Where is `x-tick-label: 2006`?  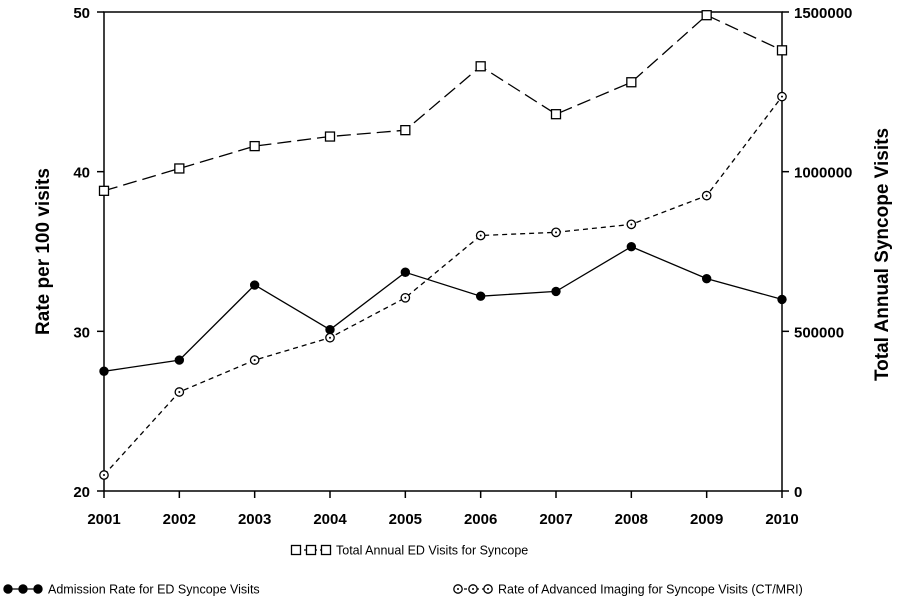 x-tick-label: 2006 is located at coordinates (480, 519).